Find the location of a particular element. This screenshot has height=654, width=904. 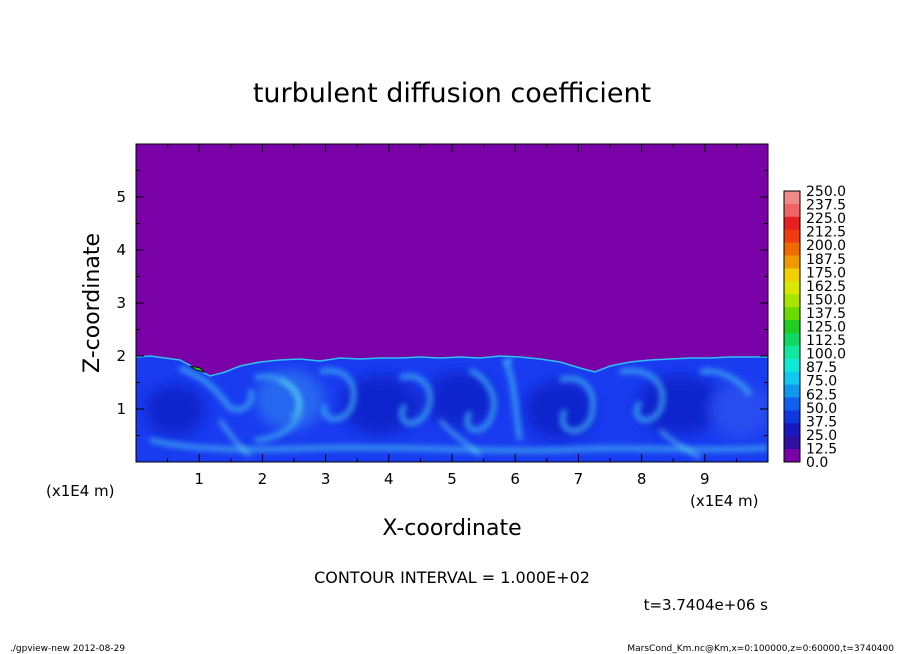

chart-title: turbulent diffusion coefficient is located at coordinates (452, 93).